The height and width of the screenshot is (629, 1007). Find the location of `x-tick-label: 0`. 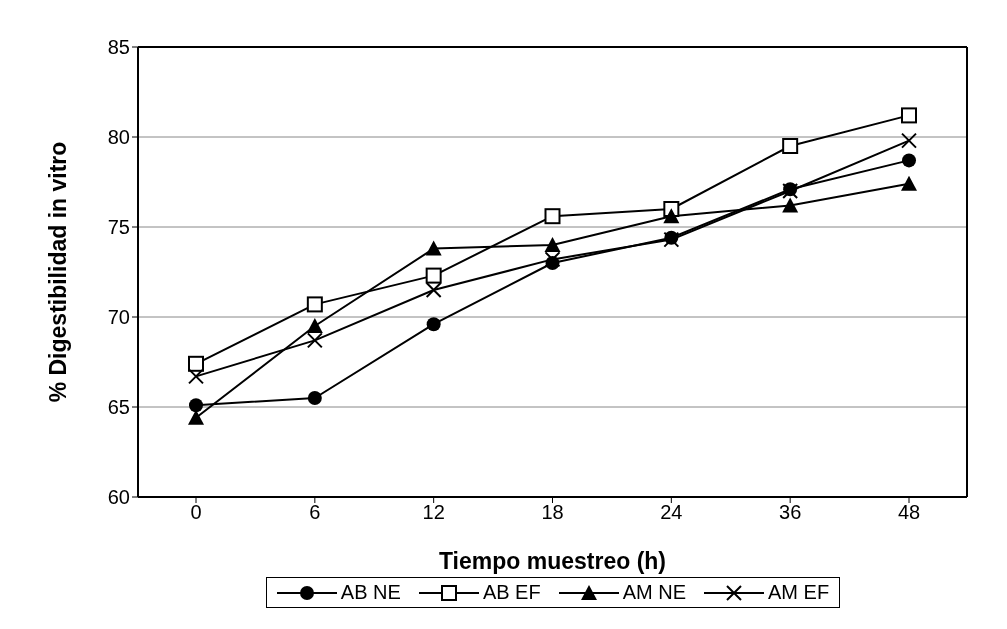

x-tick-label: 0 is located at coordinates (196, 512).